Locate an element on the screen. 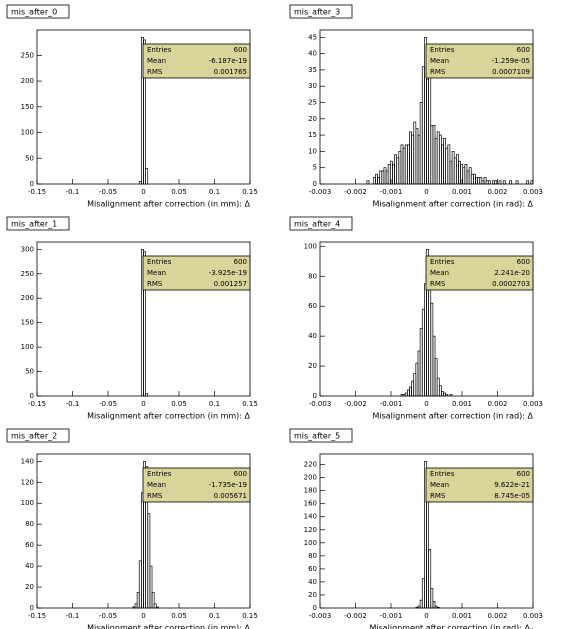 Image resolution: width=567 pixels, height=629 pixels. y-tick-label: 30 is located at coordinates (312, 86).